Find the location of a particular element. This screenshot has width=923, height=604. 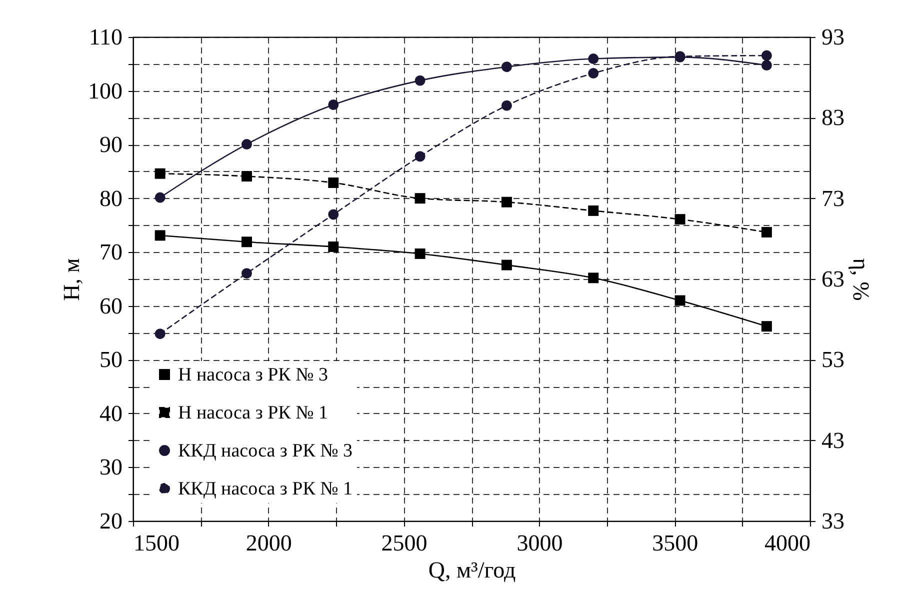

y-tick-label: 70 is located at coordinates (111, 252).